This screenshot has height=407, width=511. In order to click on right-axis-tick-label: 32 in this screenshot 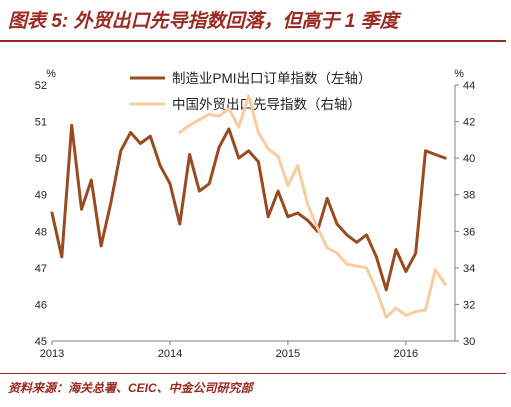, I will do `click(469, 305)`.